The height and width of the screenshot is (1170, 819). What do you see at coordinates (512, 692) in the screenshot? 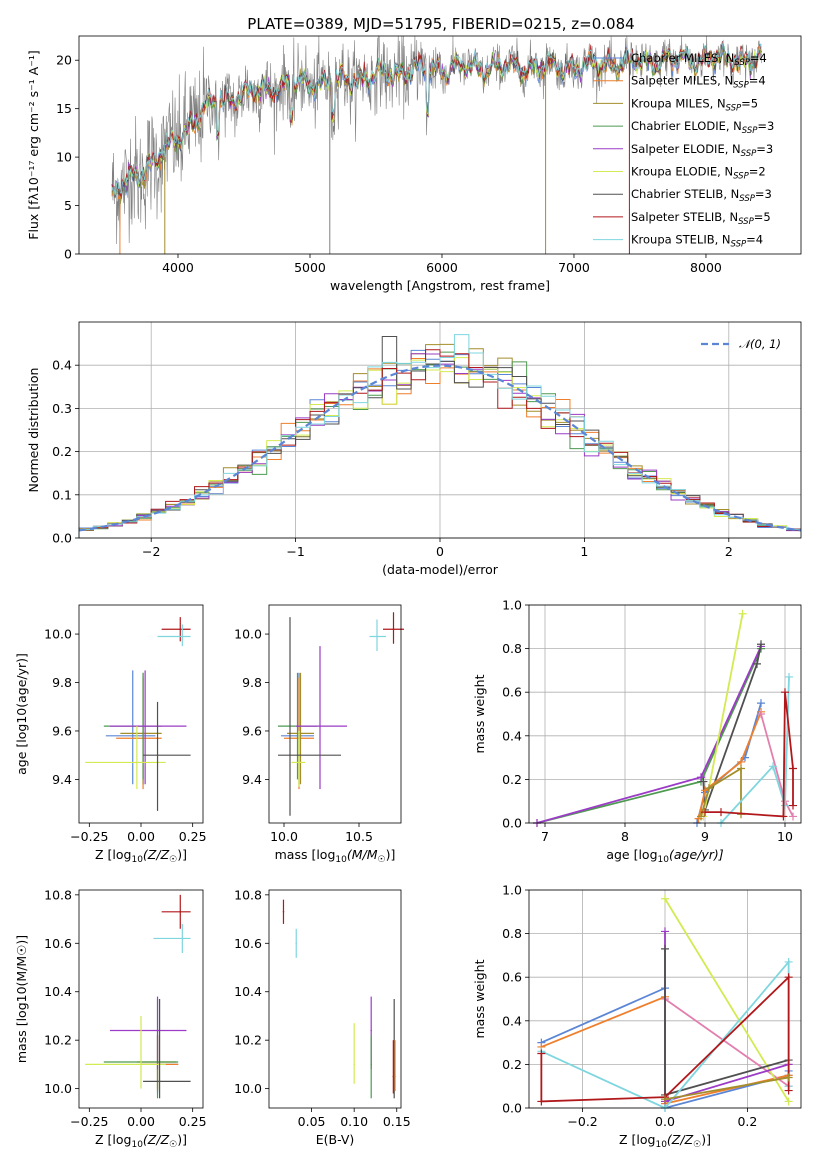
I see `y-tick-label: 0.6` at bounding box center [512, 692].